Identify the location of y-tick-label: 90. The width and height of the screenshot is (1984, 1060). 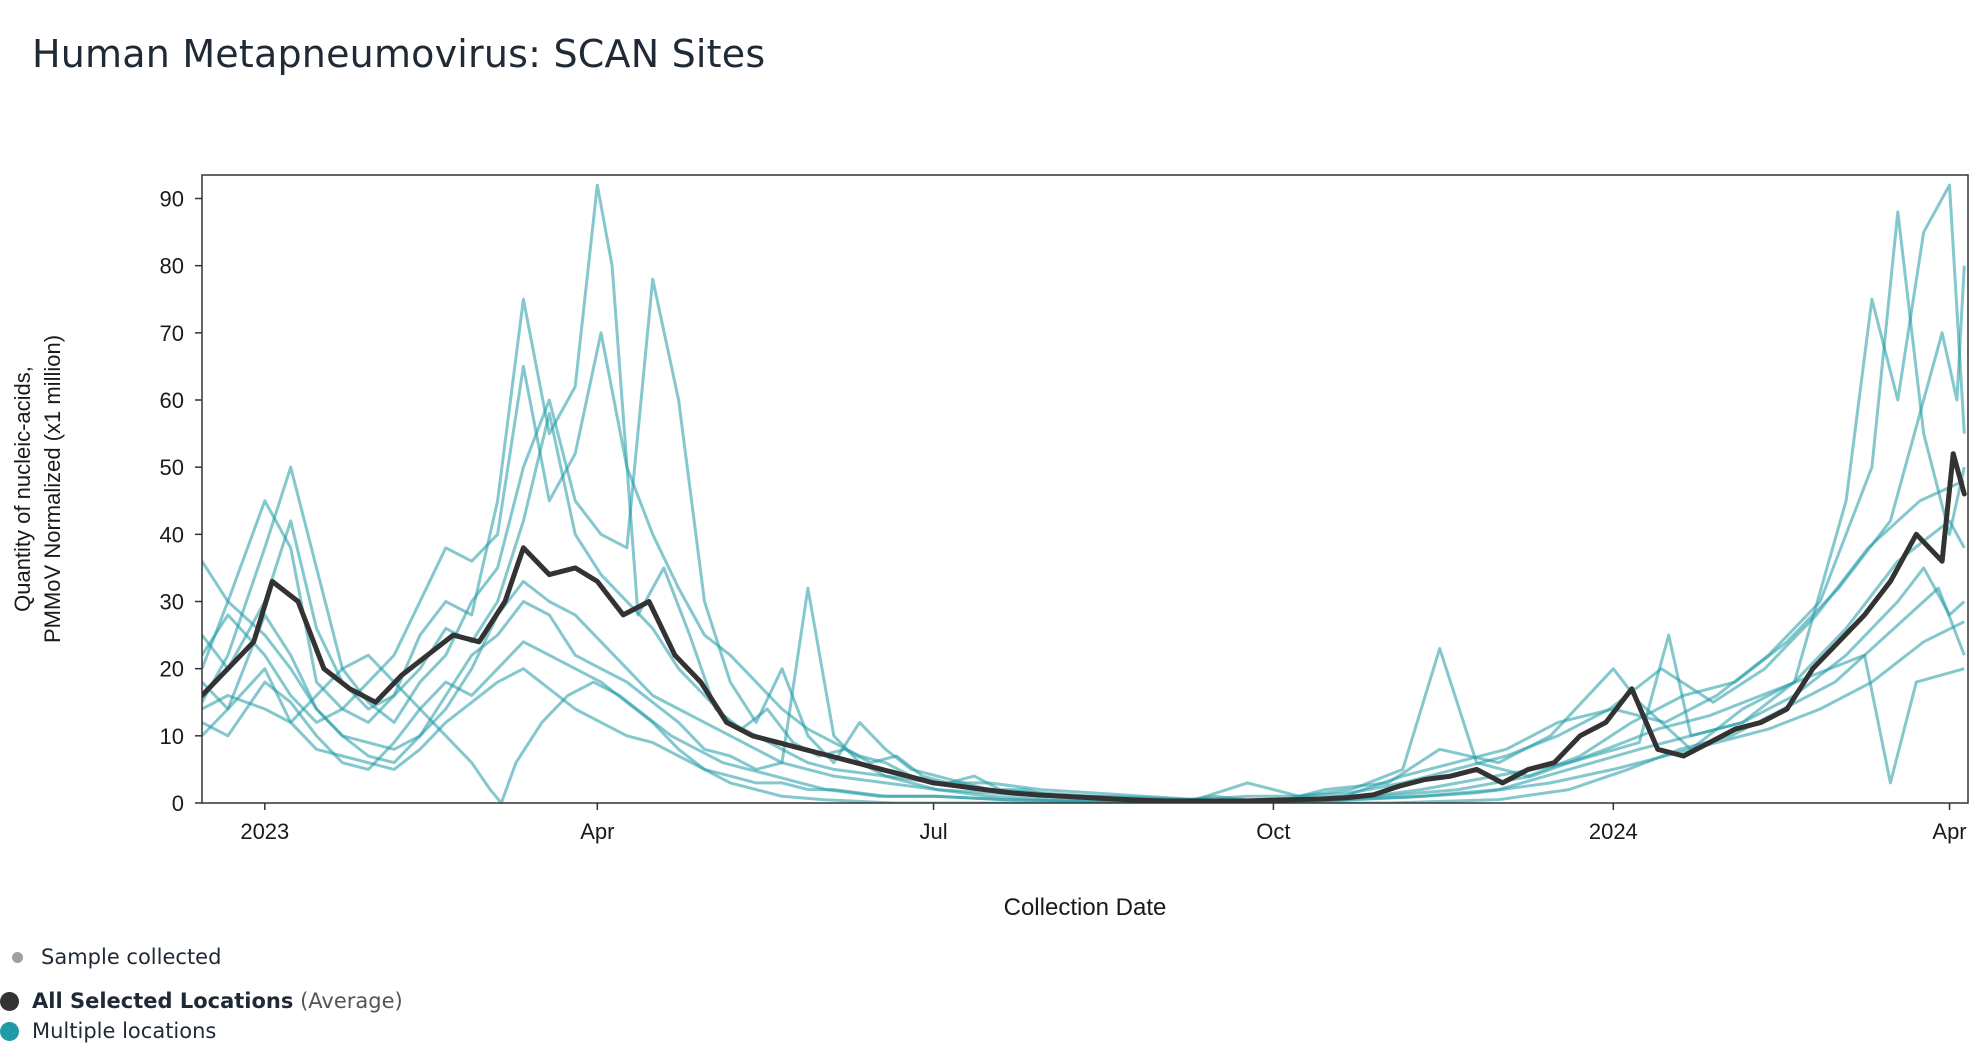
(172, 199).